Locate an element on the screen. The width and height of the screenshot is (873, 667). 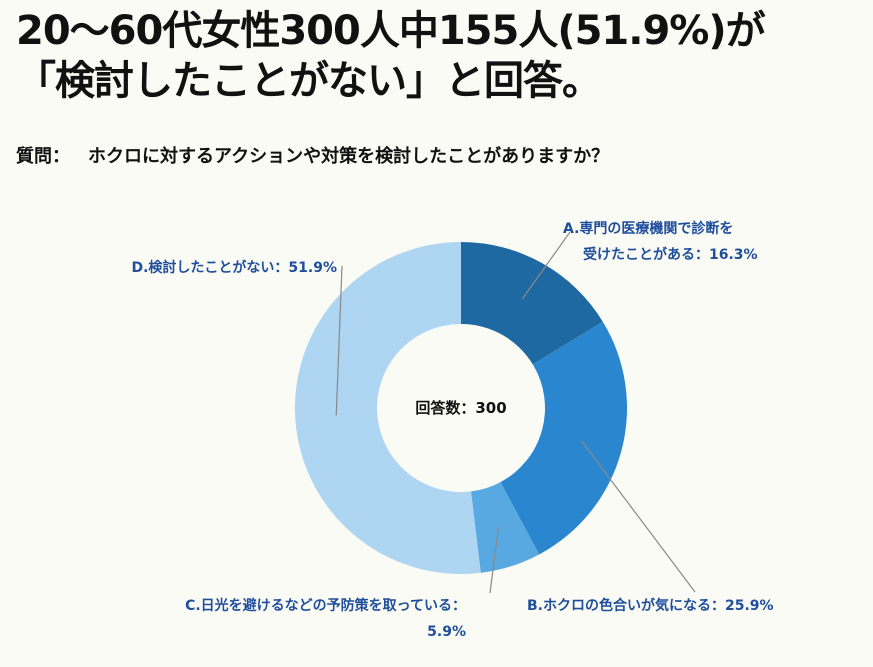
donut-slice-b is located at coordinates (563, 438).